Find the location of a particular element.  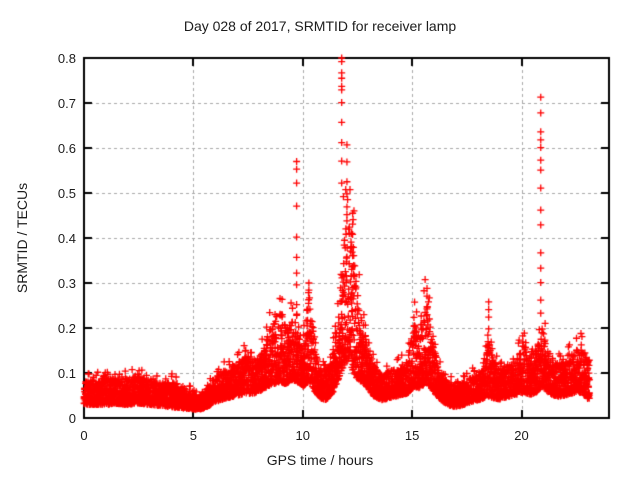

y-tick-label: 0.1 is located at coordinates (66, 373).